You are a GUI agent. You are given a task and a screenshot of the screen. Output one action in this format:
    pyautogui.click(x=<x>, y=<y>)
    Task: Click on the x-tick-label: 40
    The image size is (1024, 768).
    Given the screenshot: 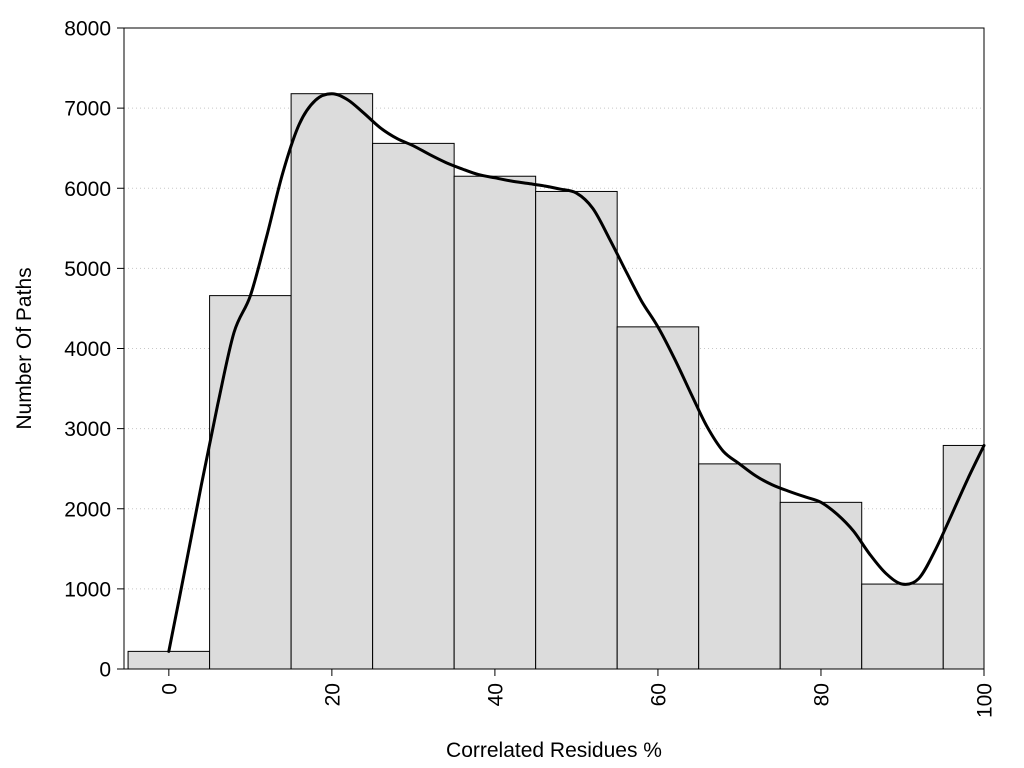 What is the action you would take?
    pyautogui.click(x=495, y=694)
    